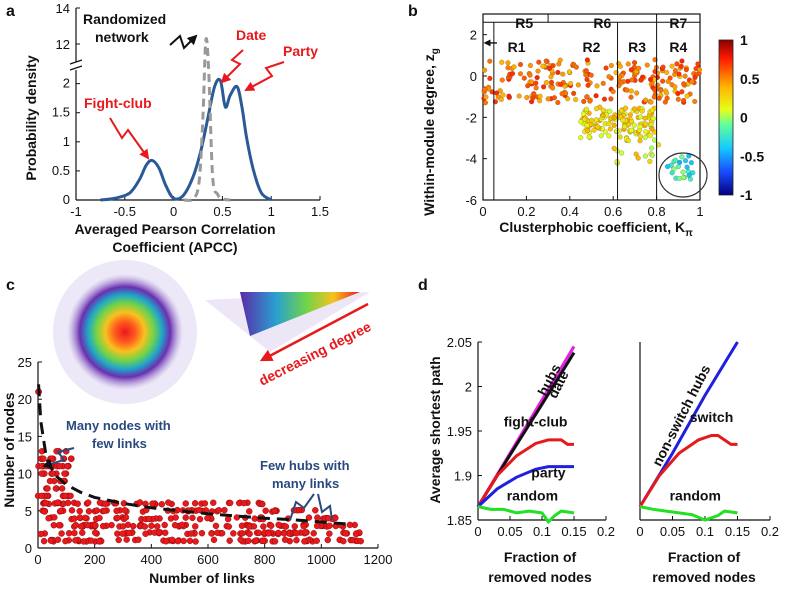 Image resolution: width=787 pixels, height=591 pixels. Describe the element at coordinates (289, 340) in the screenshot. I see `panel-c-degree-wedge: decreasing degree` at that location.